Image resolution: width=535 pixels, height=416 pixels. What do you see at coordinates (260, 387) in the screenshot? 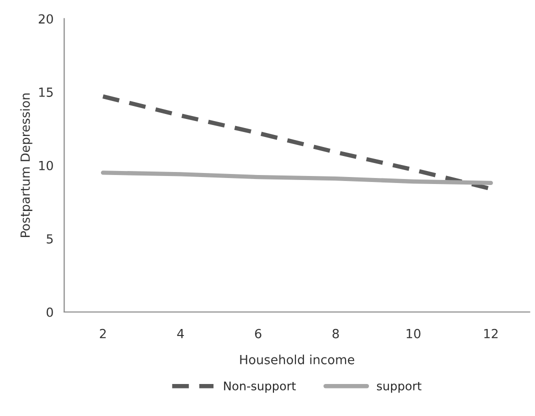
I see `legend-label: Non-support` at bounding box center [260, 387].